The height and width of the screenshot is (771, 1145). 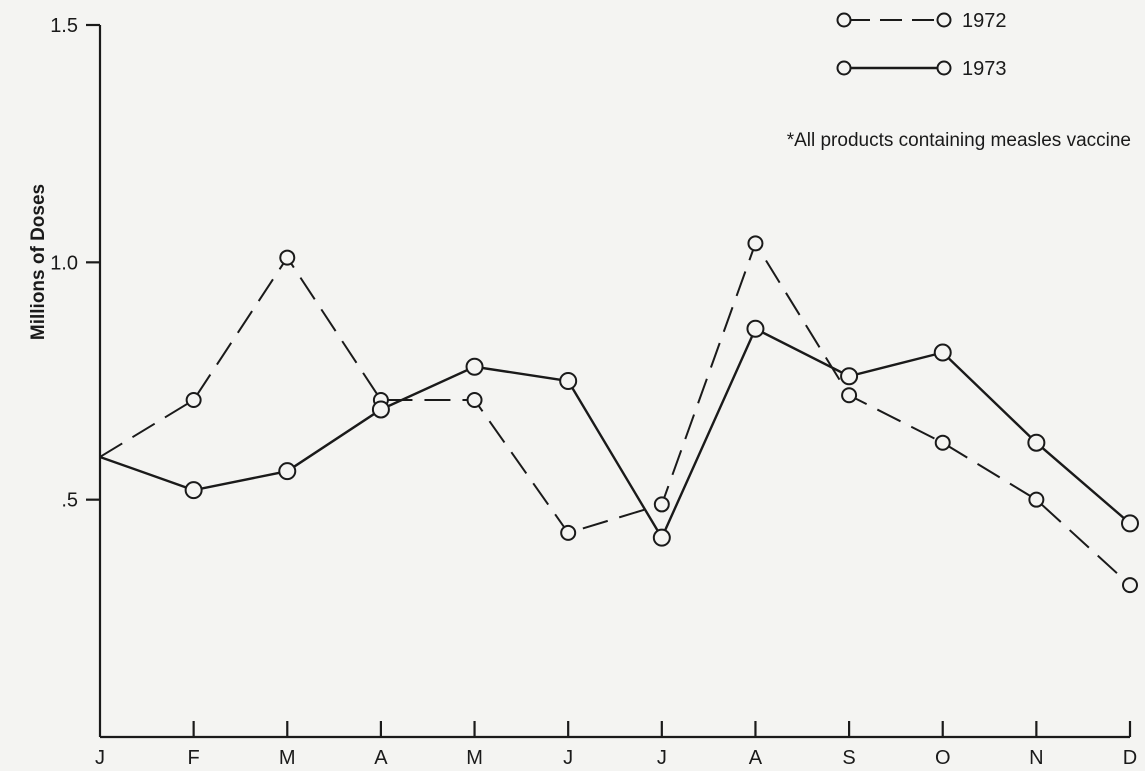 I want to click on y-tick-label: 1.5, so click(x=64, y=26).